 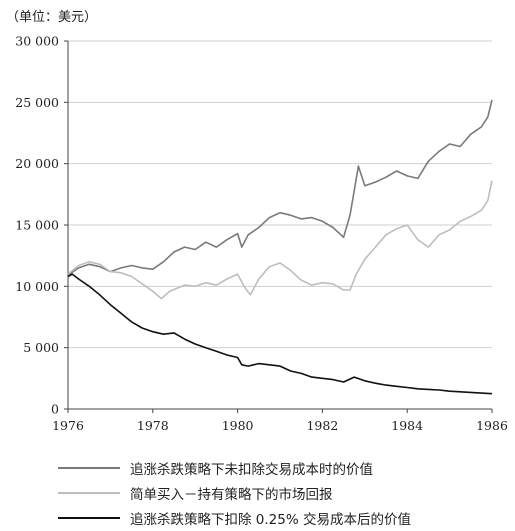 What do you see at coordinates (55, 409) in the screenshot?
I see `y-tick-label-0: 0` at bounding box center [55, 409].